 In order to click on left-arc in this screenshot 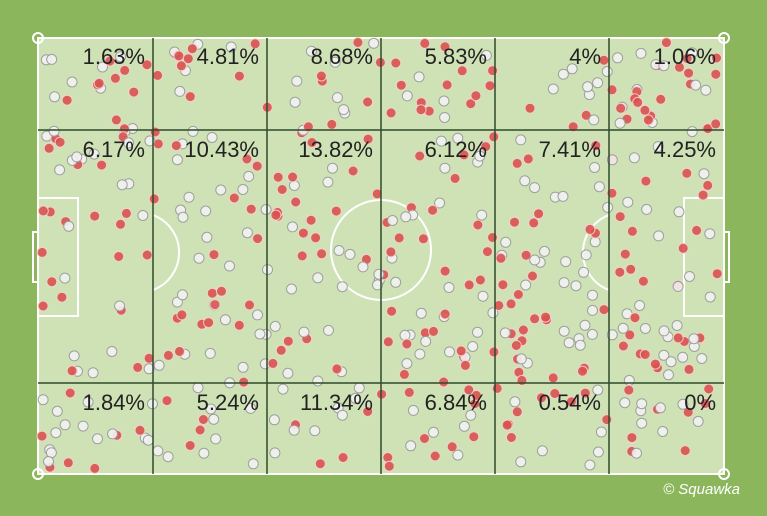, I will do `click(166, 252)`.